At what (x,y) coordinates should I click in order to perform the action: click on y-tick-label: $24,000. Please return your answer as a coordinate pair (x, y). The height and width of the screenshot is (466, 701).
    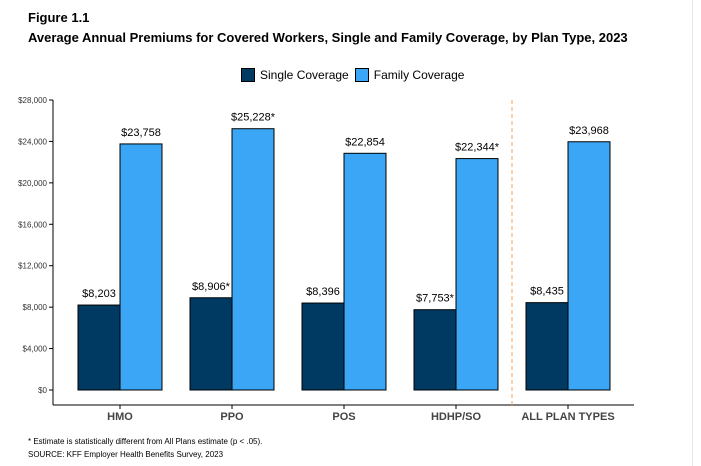
    Looking at the image, I should click on (32, 141).